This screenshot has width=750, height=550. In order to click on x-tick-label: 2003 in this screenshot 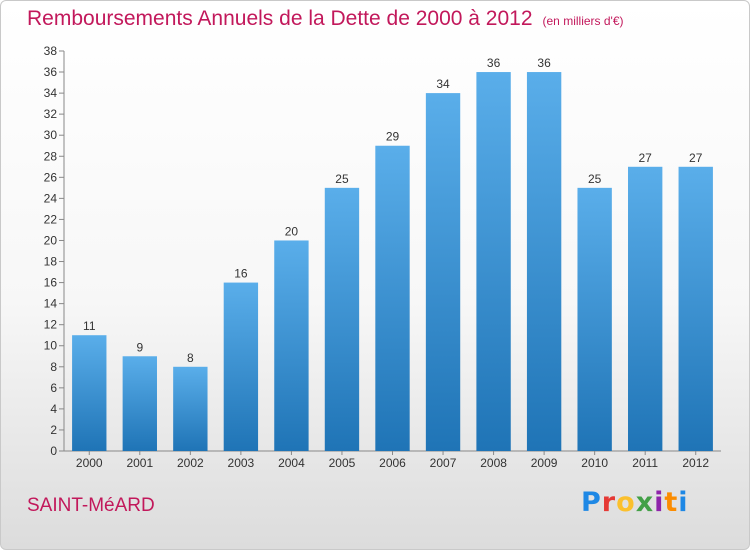, I will do `click(241, 463)`.